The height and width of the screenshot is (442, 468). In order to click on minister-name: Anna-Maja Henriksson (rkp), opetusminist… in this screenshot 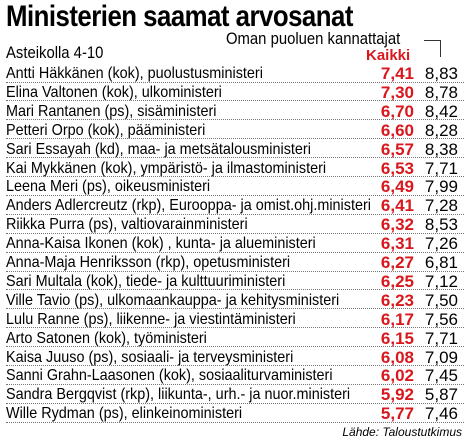, I will do `click(148, 262)`.